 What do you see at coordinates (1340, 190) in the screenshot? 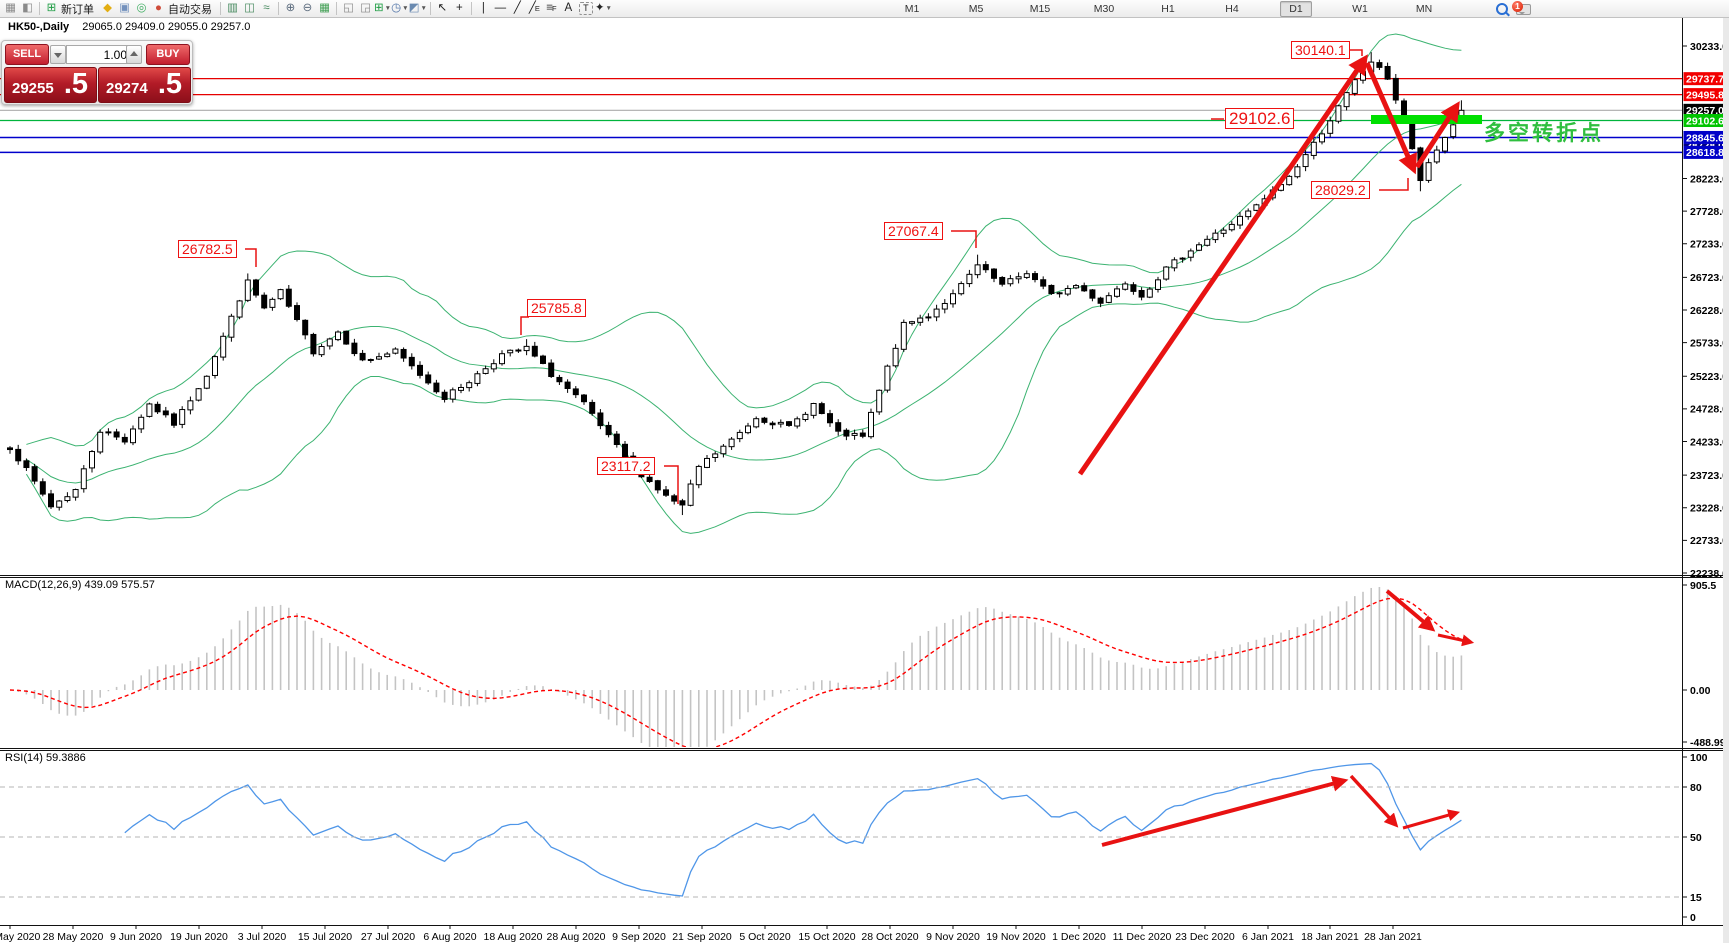
I see `price-annotation-box: 28029.2` at bounding box center [1340, 190].